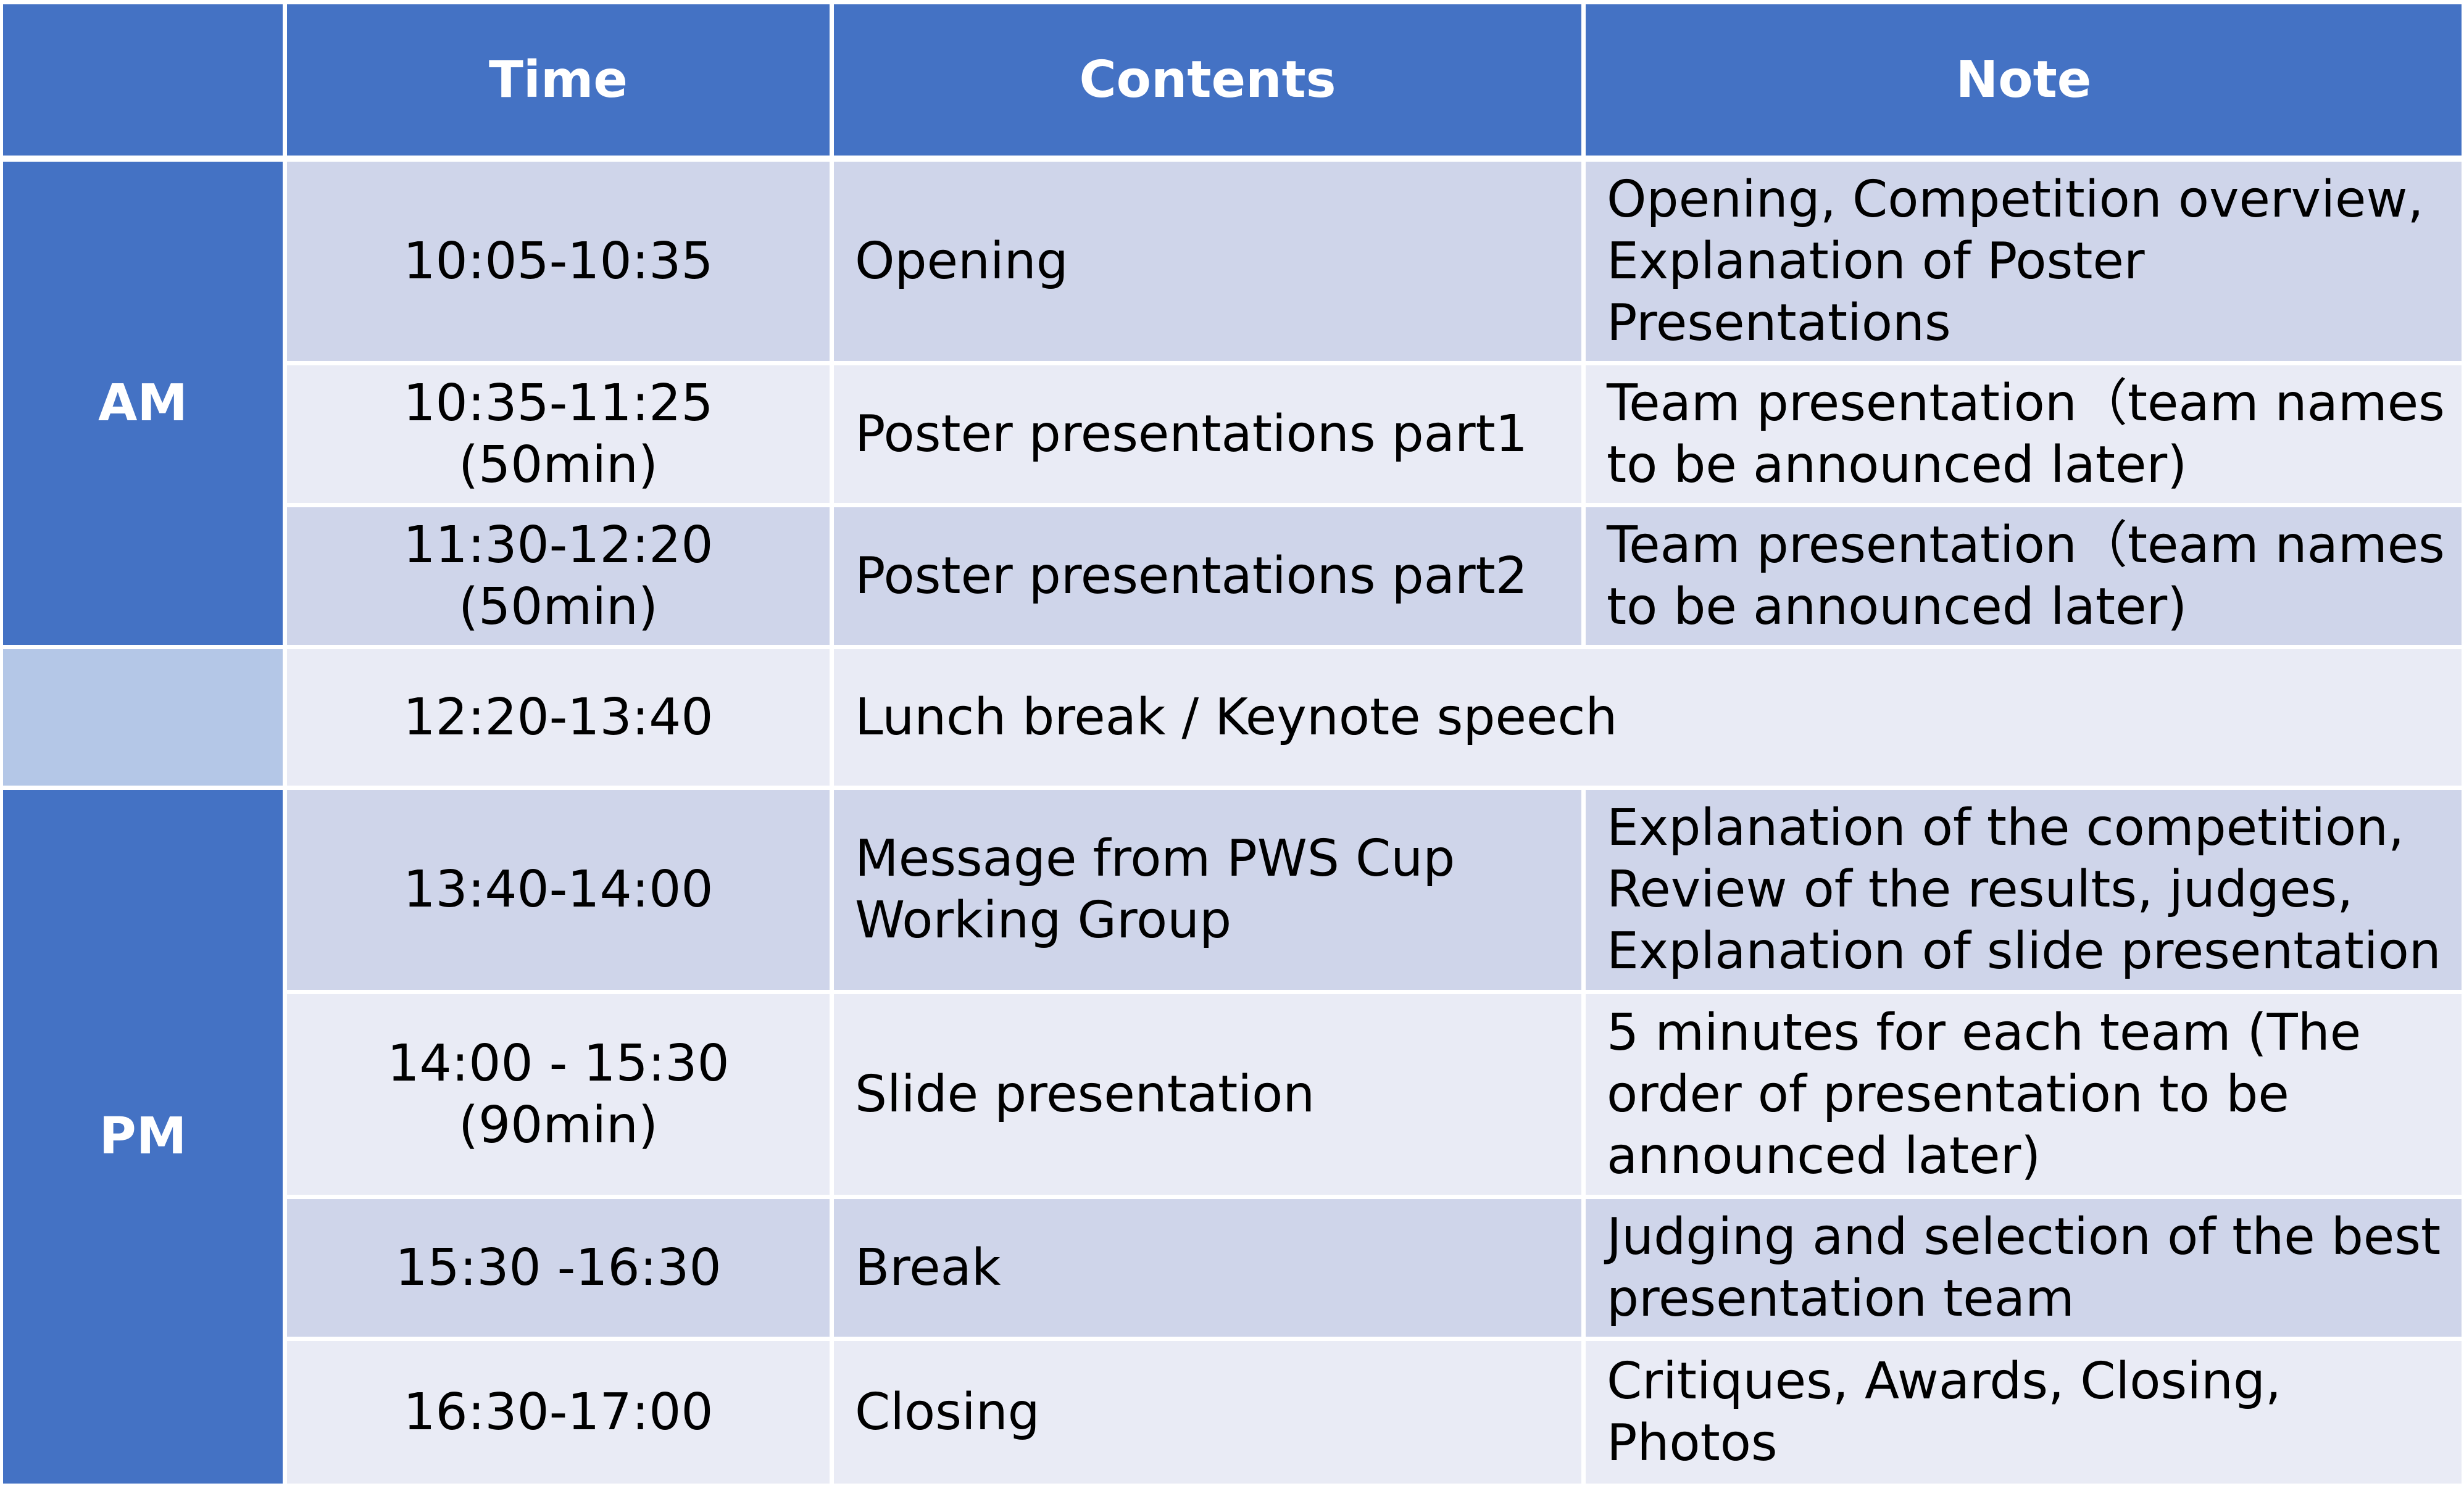 The height and width of the screenshot is (1507, 2464). I want to click on contents-text: Break, so click(928, 1268).